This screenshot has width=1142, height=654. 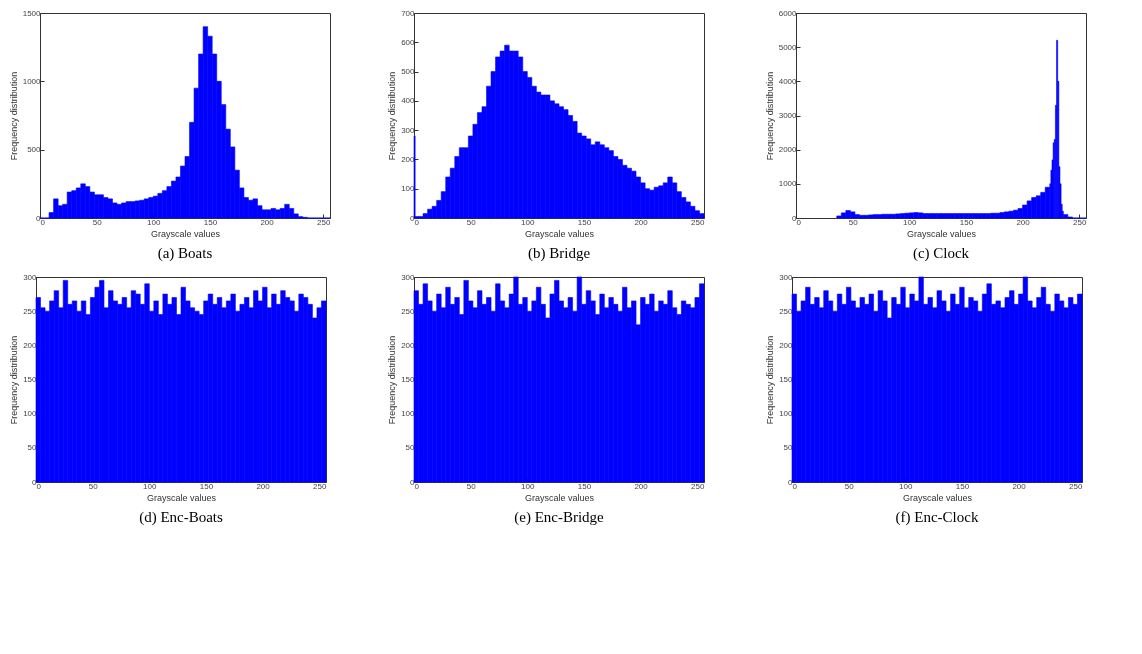 I want to click on y-tick-label: 600, so click(x=408, y=42).